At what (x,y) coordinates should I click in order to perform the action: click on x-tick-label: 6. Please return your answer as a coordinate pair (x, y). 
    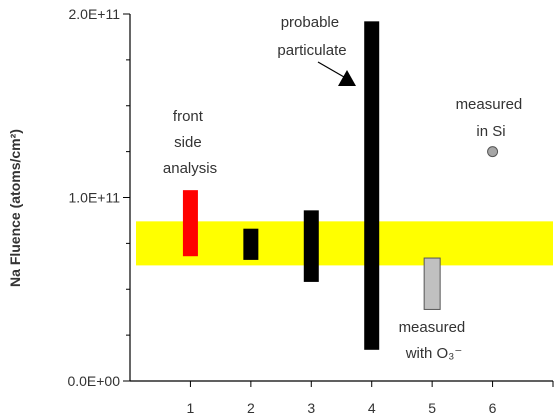
    Looking at the image, I should click on (493, 408).